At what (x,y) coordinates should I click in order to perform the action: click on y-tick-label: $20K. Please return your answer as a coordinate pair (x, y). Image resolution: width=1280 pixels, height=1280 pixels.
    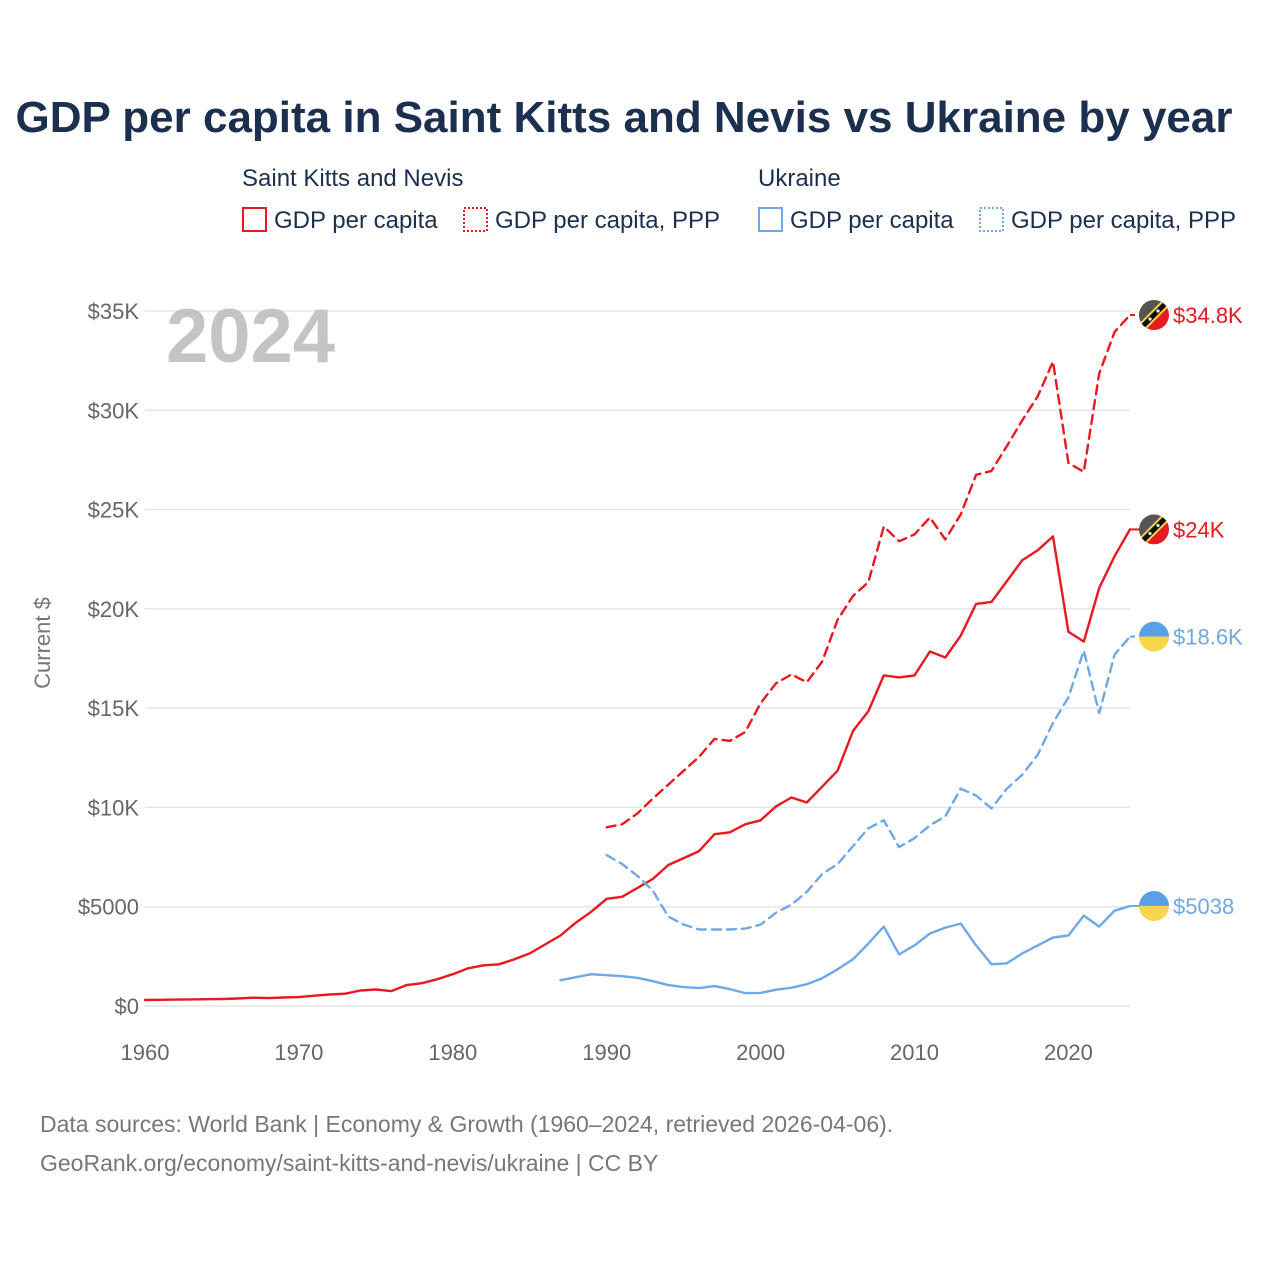
    Looking at the image, I should click on (114, 609).